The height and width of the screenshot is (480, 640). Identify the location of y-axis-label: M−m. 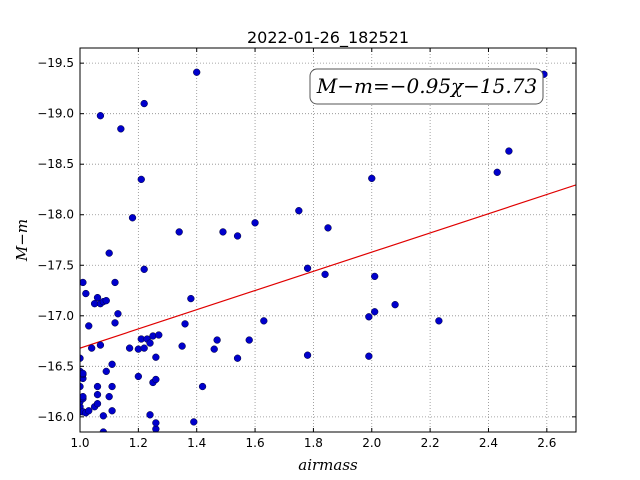
(22, 240).